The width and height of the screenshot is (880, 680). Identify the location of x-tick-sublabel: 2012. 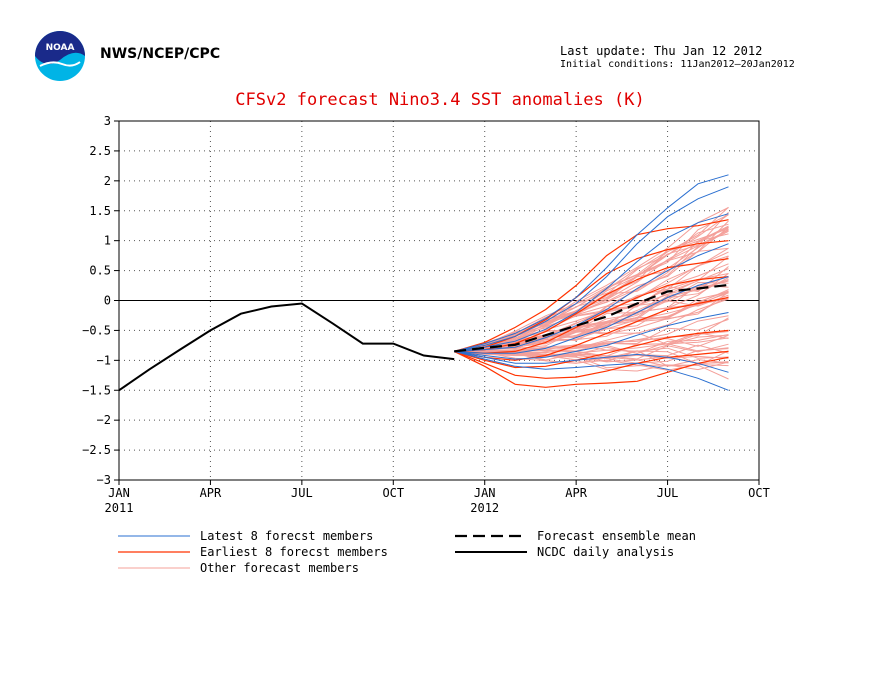
(484, 508).